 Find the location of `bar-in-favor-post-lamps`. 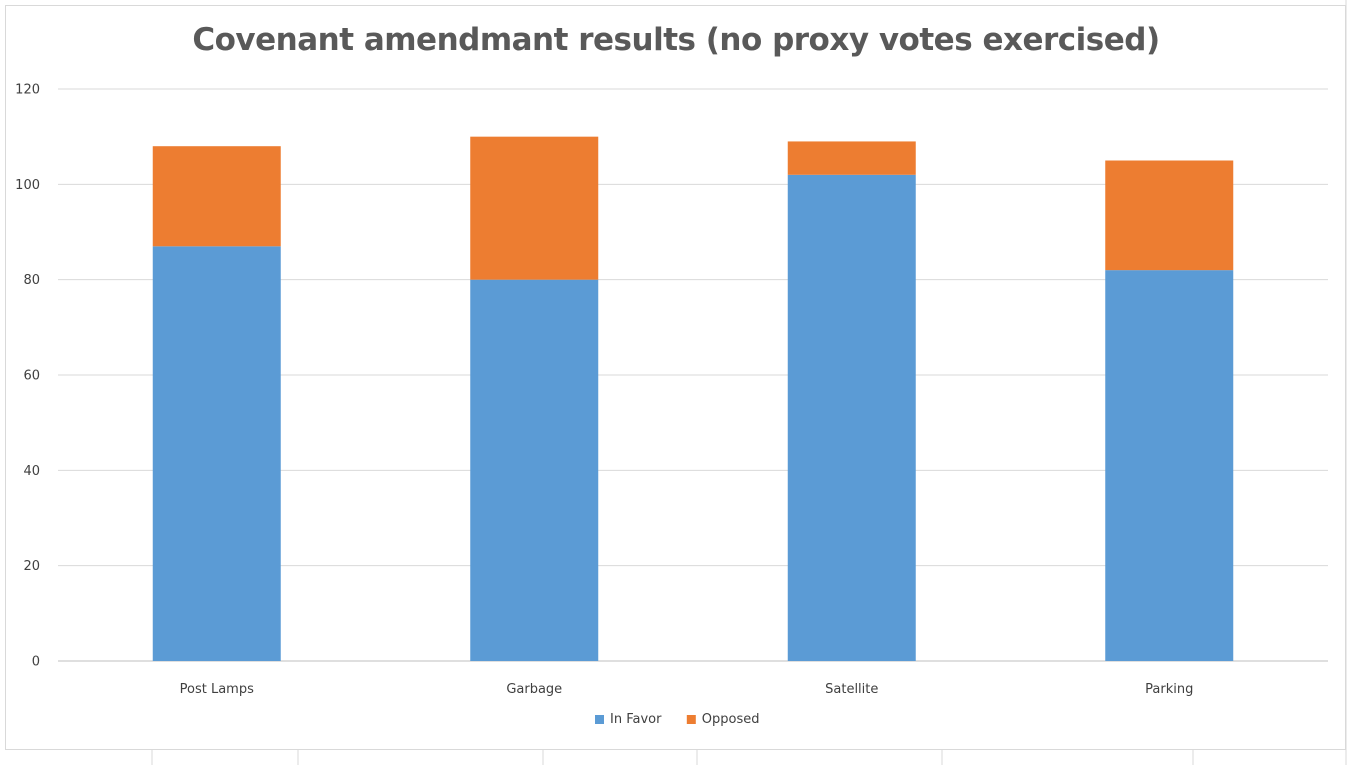

bar-in-favor-post-lamps is located at coordinates (216, 454).